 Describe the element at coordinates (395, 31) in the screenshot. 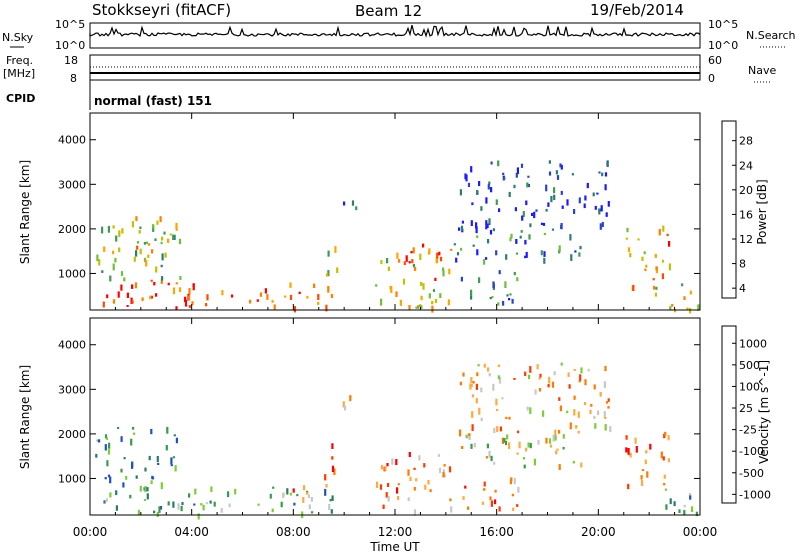

I see `noise-trace` at that location.